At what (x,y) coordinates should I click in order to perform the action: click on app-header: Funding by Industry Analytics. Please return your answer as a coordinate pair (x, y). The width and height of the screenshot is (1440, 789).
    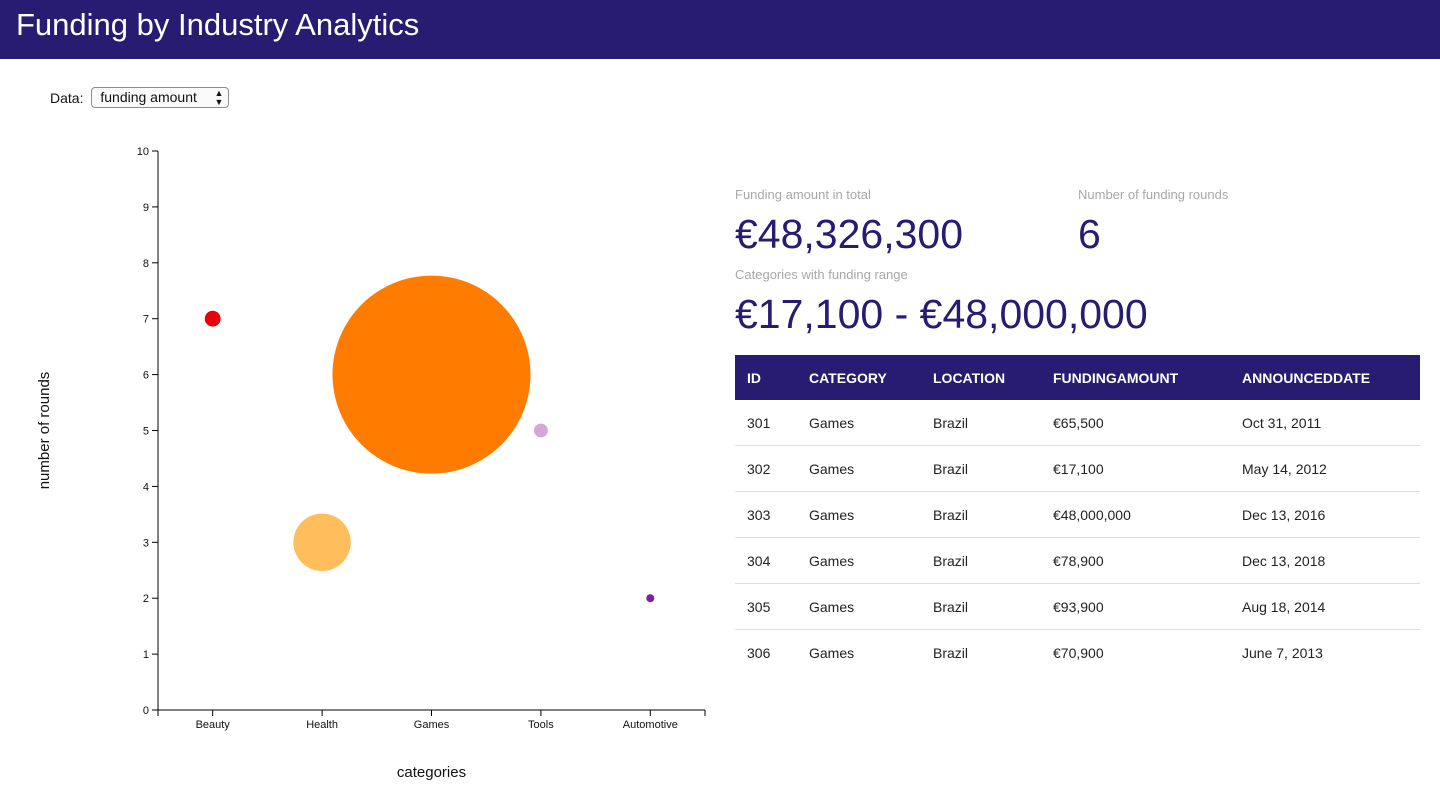
    Looking at the image, I should click on (720, 29).